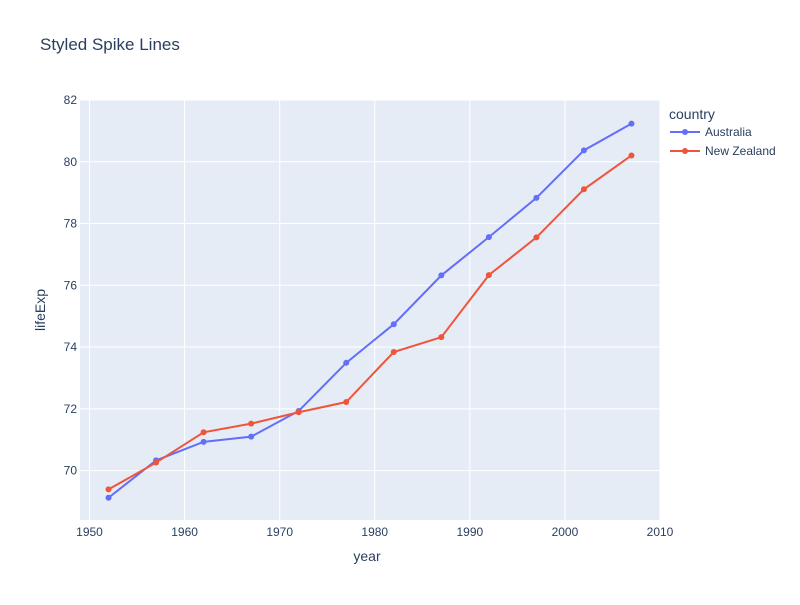 The width and height of the screenshot is (800, 605). Describe the element at coordinates (89, 532) in the screenshot. I see `x-tick-label: 1950` at that location.